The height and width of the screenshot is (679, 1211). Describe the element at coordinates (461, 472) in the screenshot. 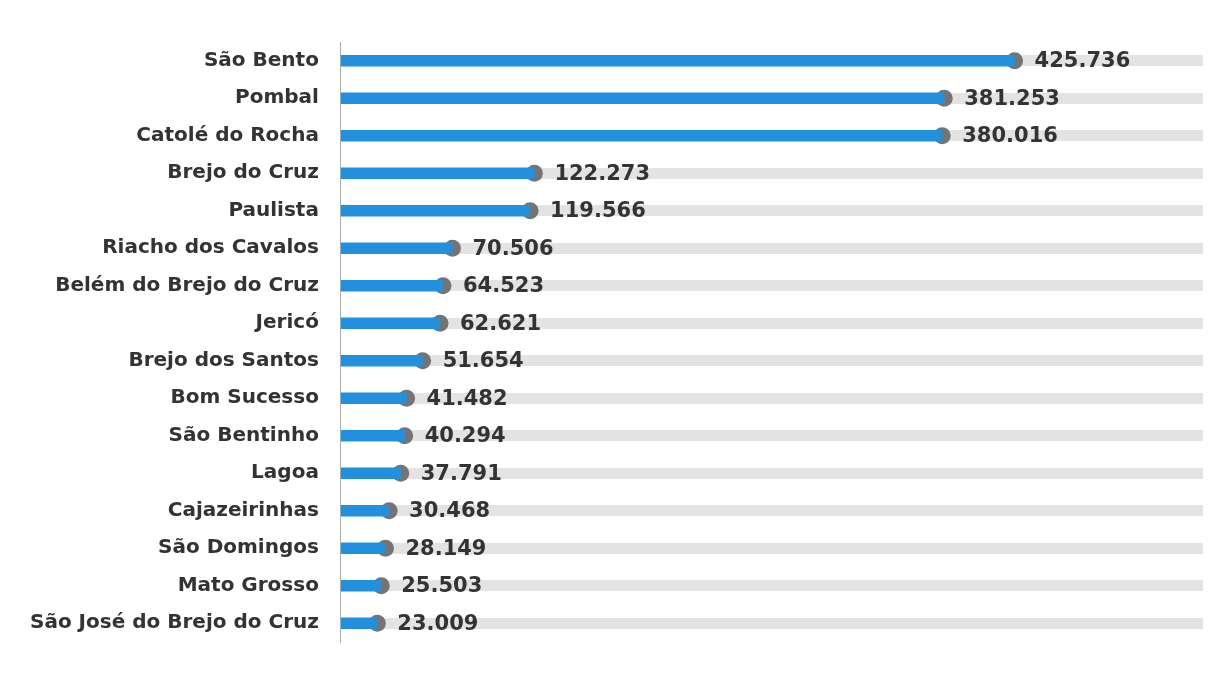

I see `data-label: 37.791` at that location.